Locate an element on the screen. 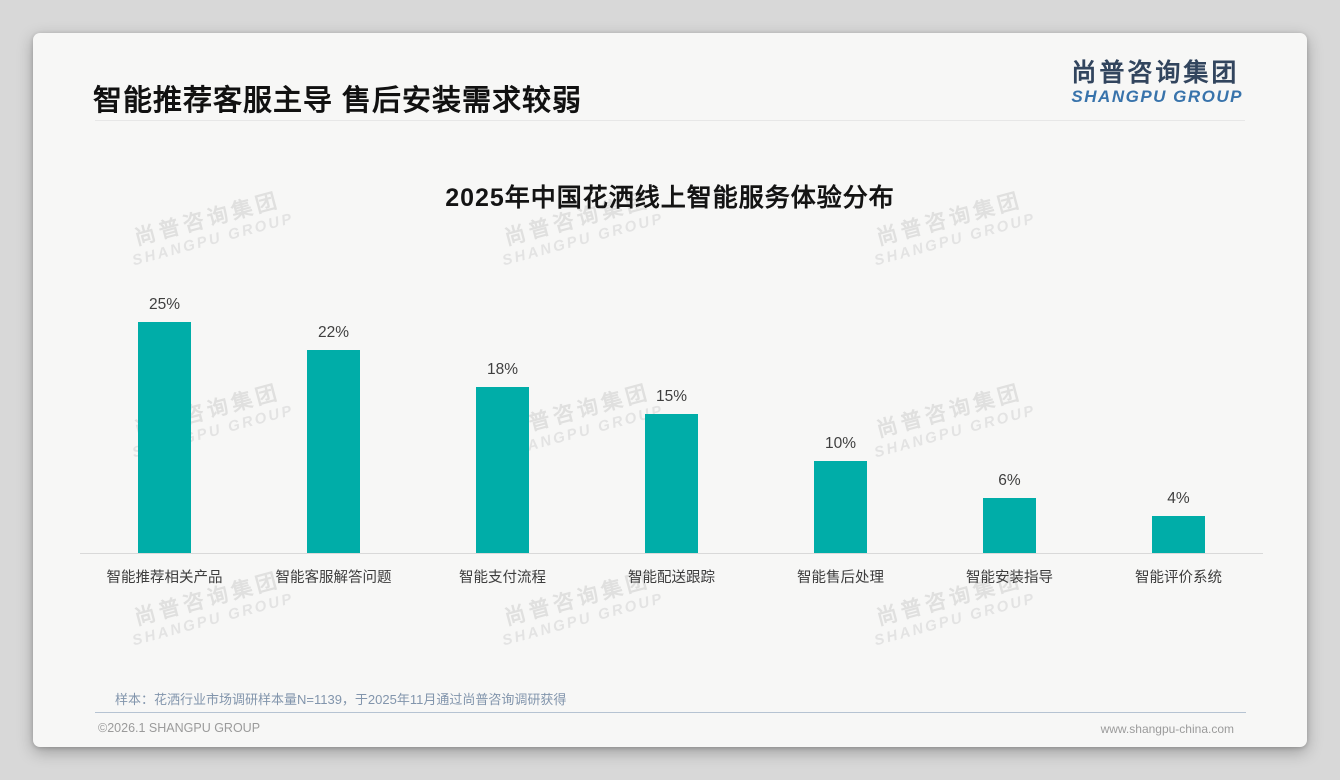 The image size is (1340, 780). bar-category-label: 智能客服解答问题 is located at coordinates (333, 578).